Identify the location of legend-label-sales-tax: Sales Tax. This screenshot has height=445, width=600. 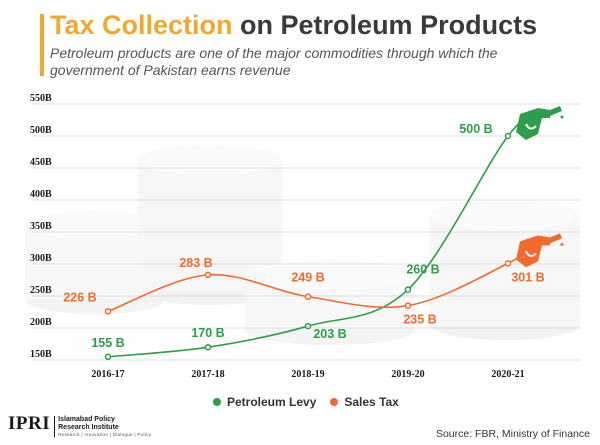
(371, 402).